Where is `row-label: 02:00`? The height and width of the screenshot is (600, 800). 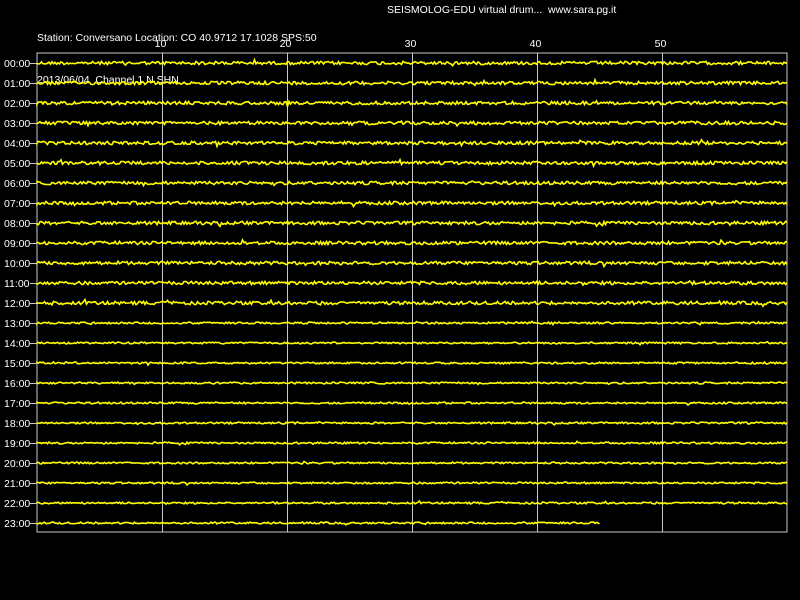 row-label: 02:00 is located at coordinates (17, 104).